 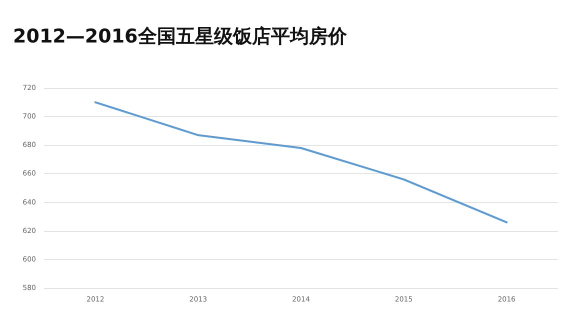 I want to click on chart-title: 2012—2016全国五星级饭店平均房价, so click(x=180, y=37).